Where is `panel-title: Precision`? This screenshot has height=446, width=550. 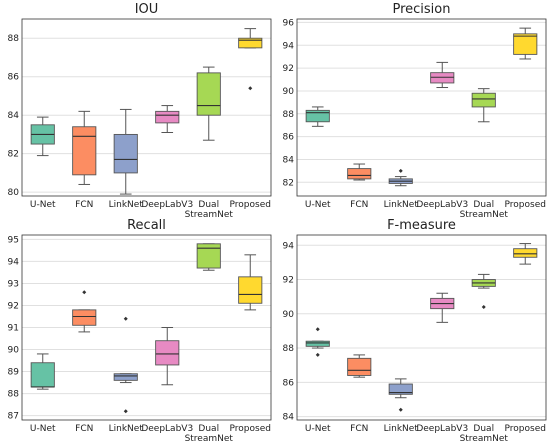 panel-title: Precision is located at coordinates (421, 9).